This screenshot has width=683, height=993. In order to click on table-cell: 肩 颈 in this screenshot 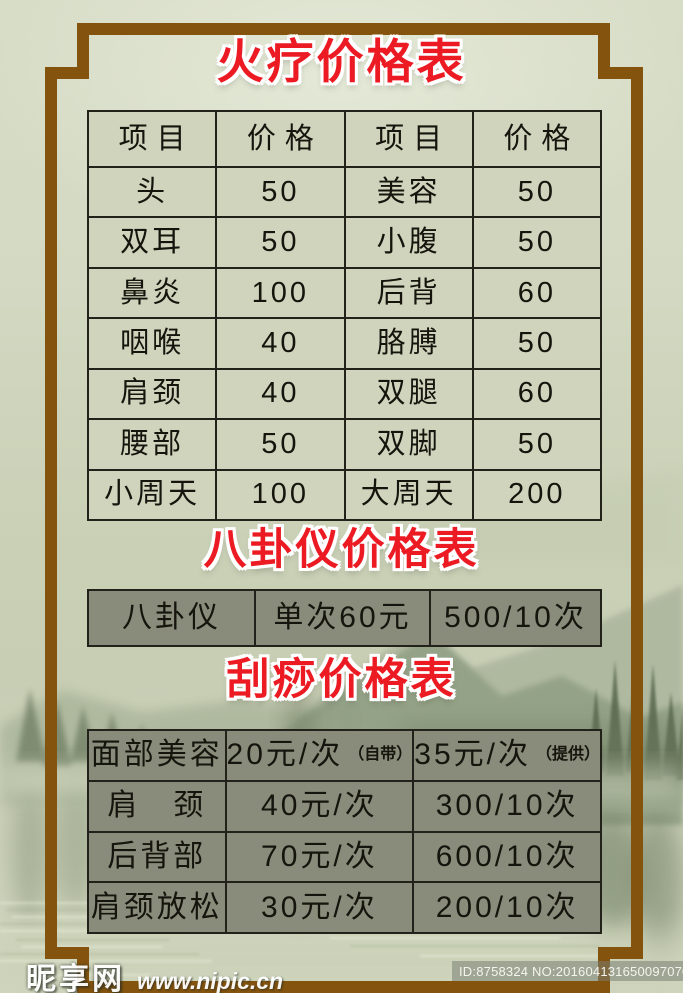, I will do `click(157, 806)`.